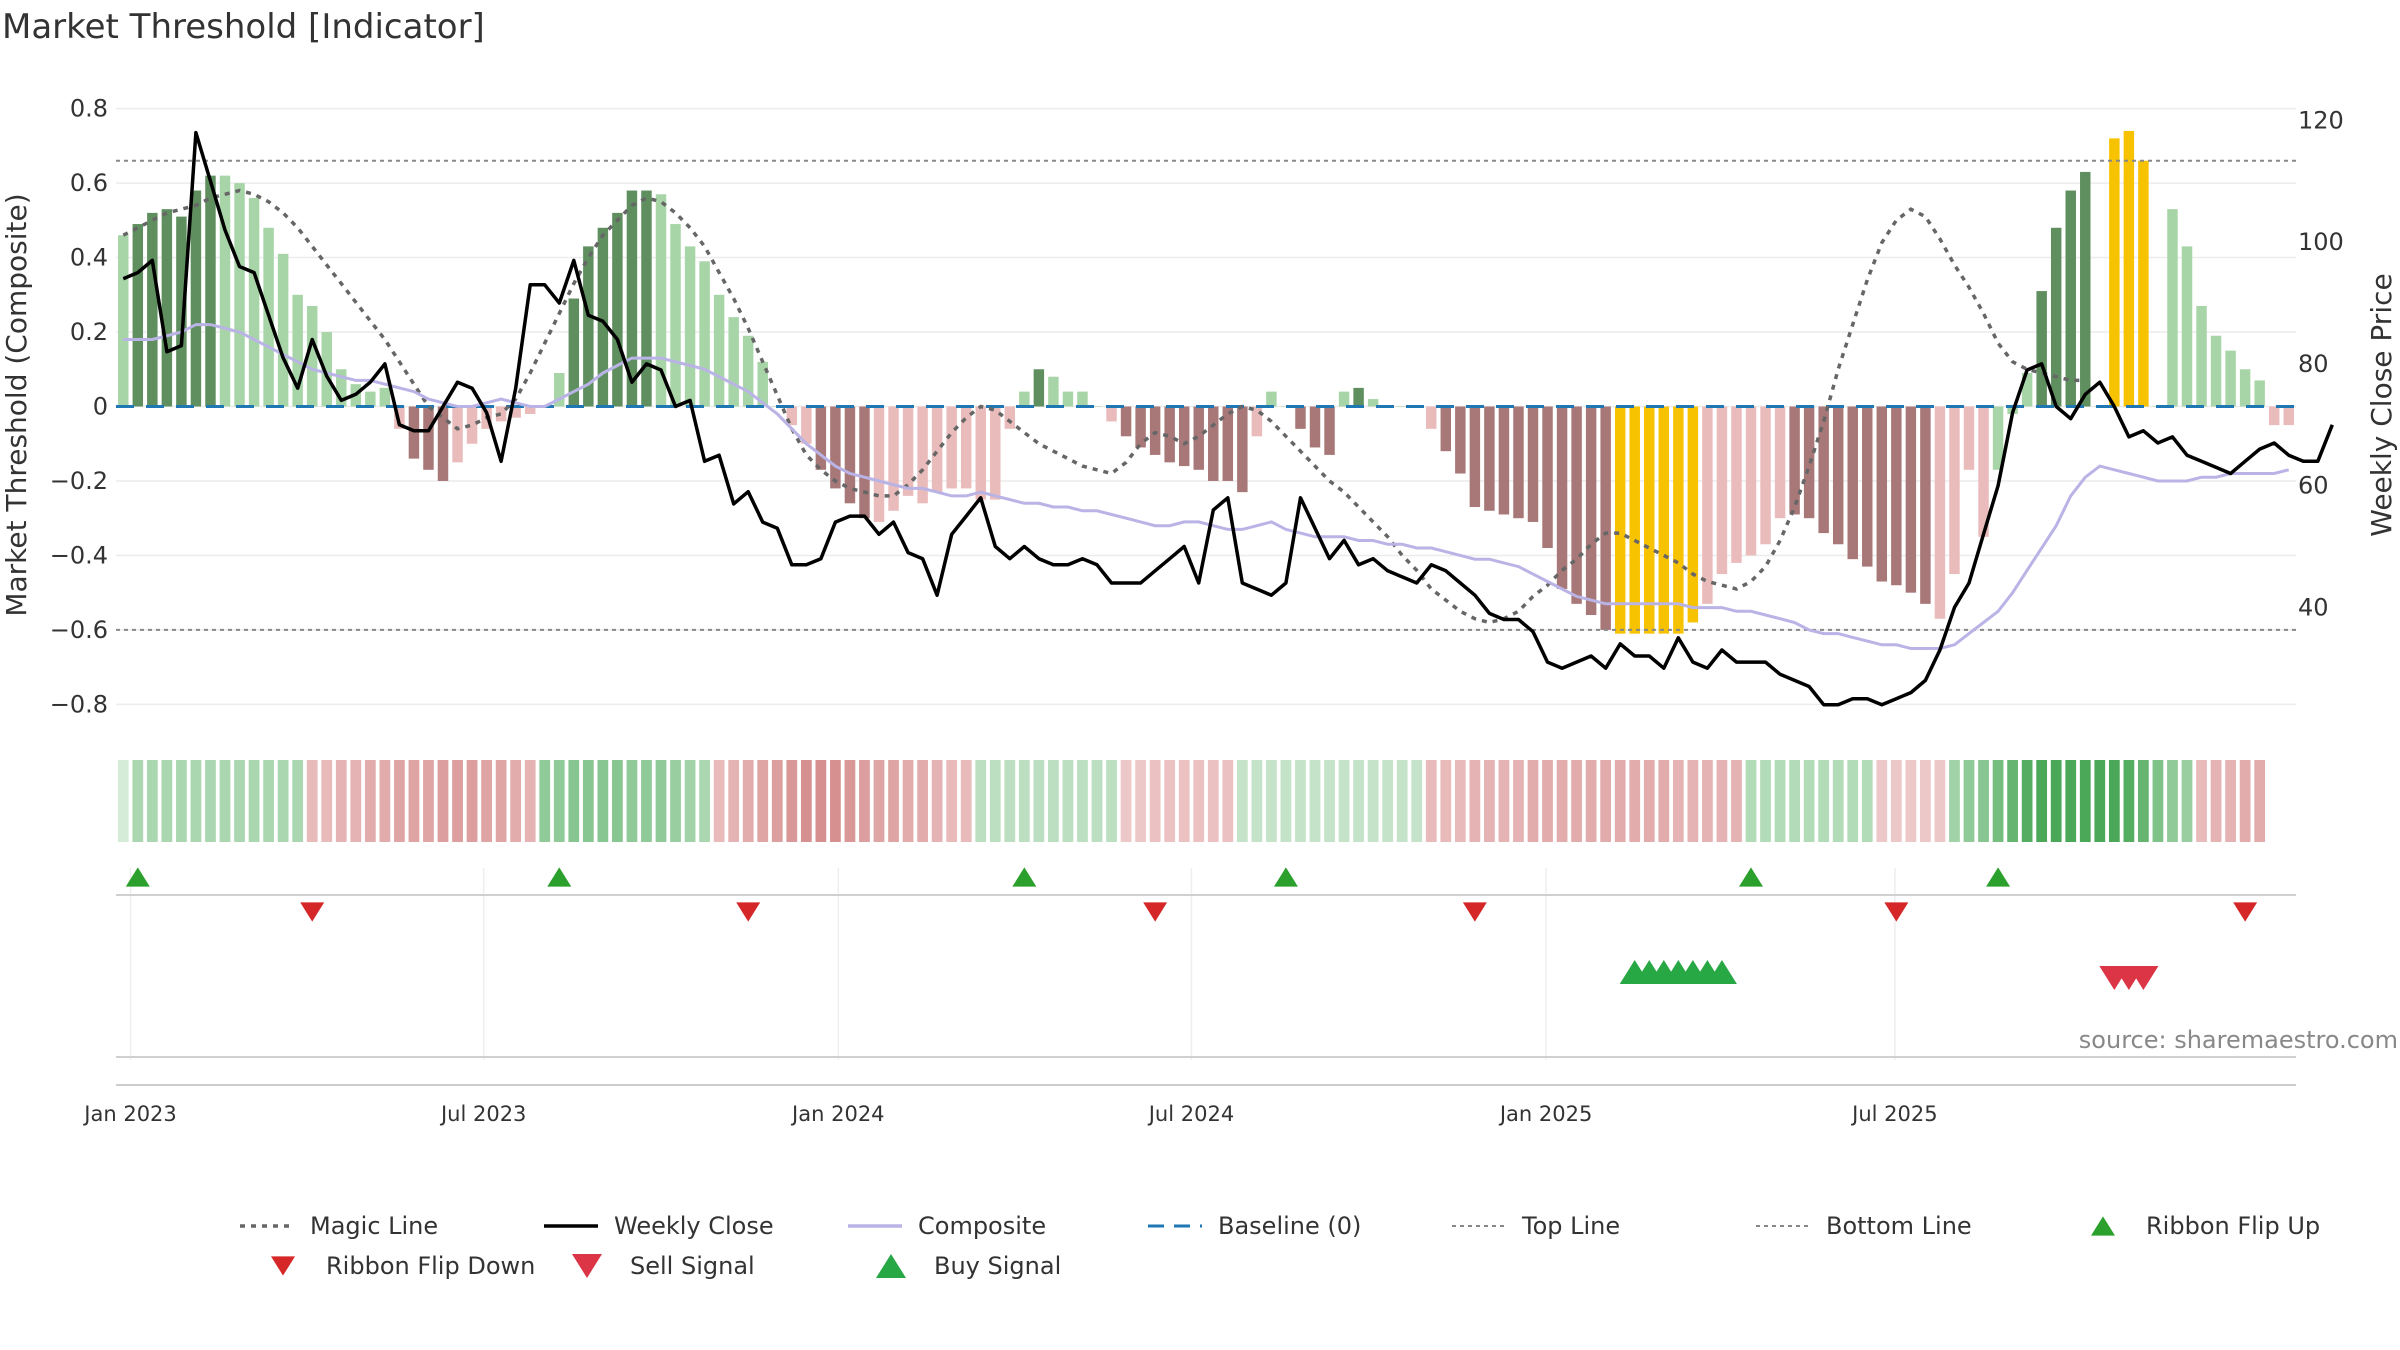 The height and width of the screenshot is (1350, 2400). I want to click on legend-item: Baseline (0), so click(1254, 1226).